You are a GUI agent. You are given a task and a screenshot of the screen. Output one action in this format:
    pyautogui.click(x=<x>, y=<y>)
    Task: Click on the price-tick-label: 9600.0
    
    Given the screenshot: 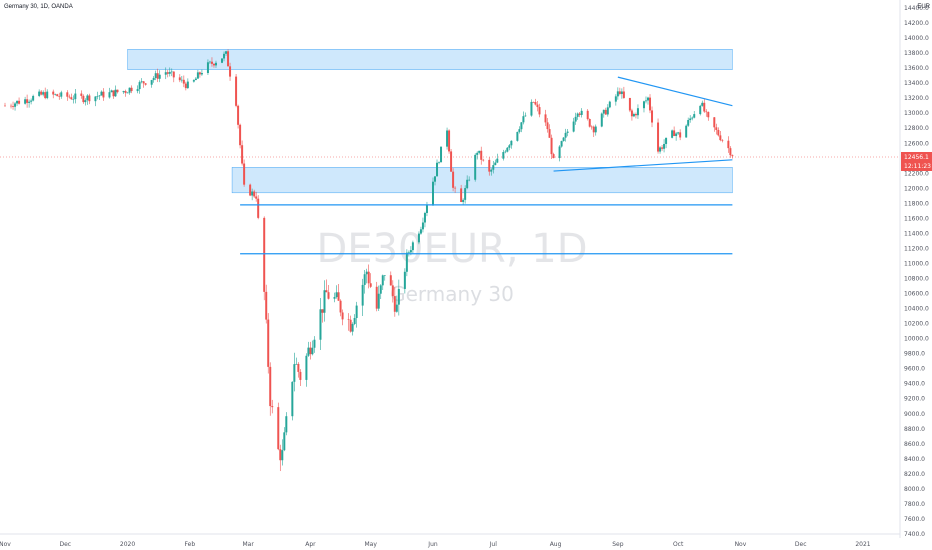 What is the action you would take?
    pyautogui.click(x=914, y=369)
    